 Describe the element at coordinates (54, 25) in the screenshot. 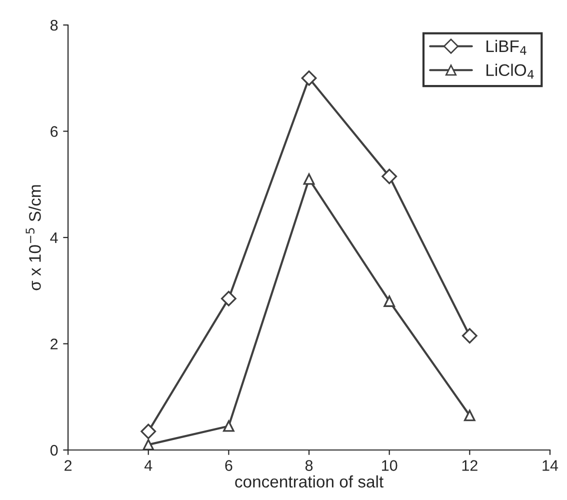

I see `y-tick-label: 8` at that location.